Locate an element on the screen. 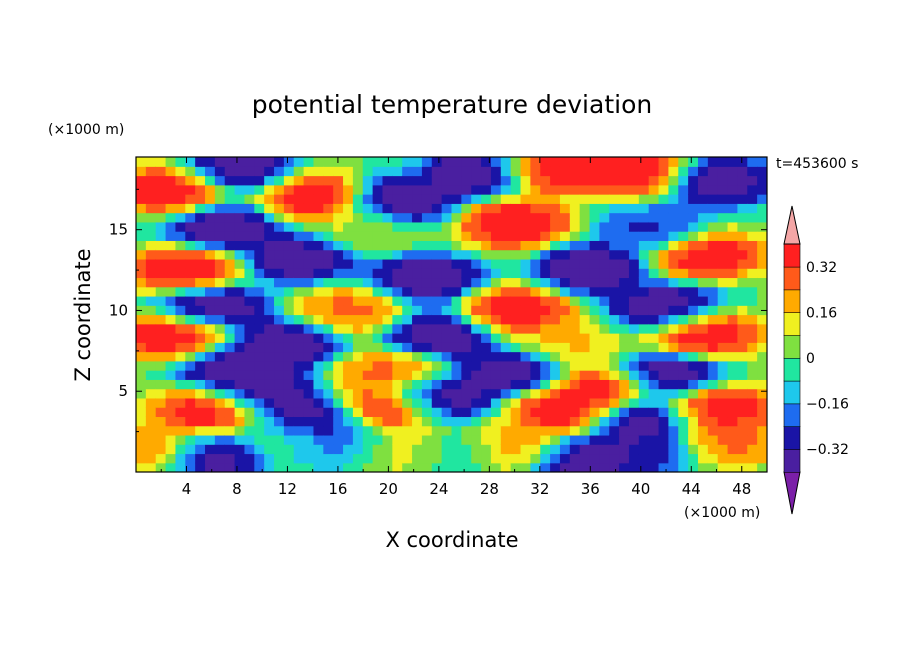 Image resolution: width=904 pixels, height=654 pixels. x-axis-label: X coordinate is located at coordinates (451, 540).